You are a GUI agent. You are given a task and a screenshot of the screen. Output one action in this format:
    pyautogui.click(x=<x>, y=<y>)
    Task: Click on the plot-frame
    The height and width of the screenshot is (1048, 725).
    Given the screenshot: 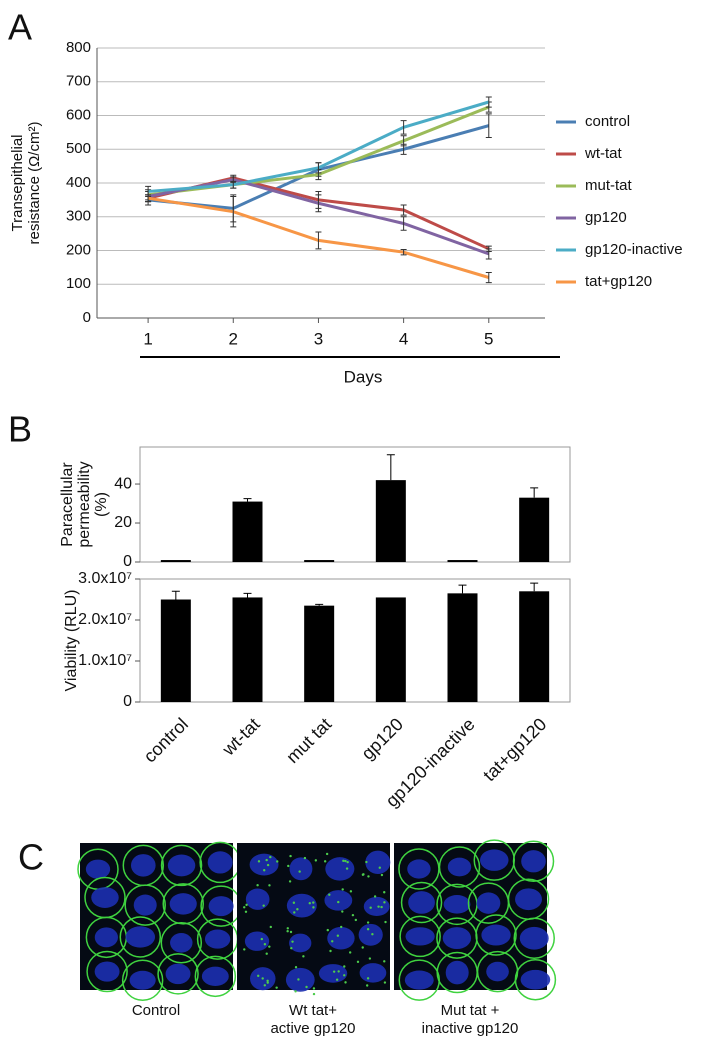 What is the action you would take?
    pyautogui.click(x=355, y=504)
    